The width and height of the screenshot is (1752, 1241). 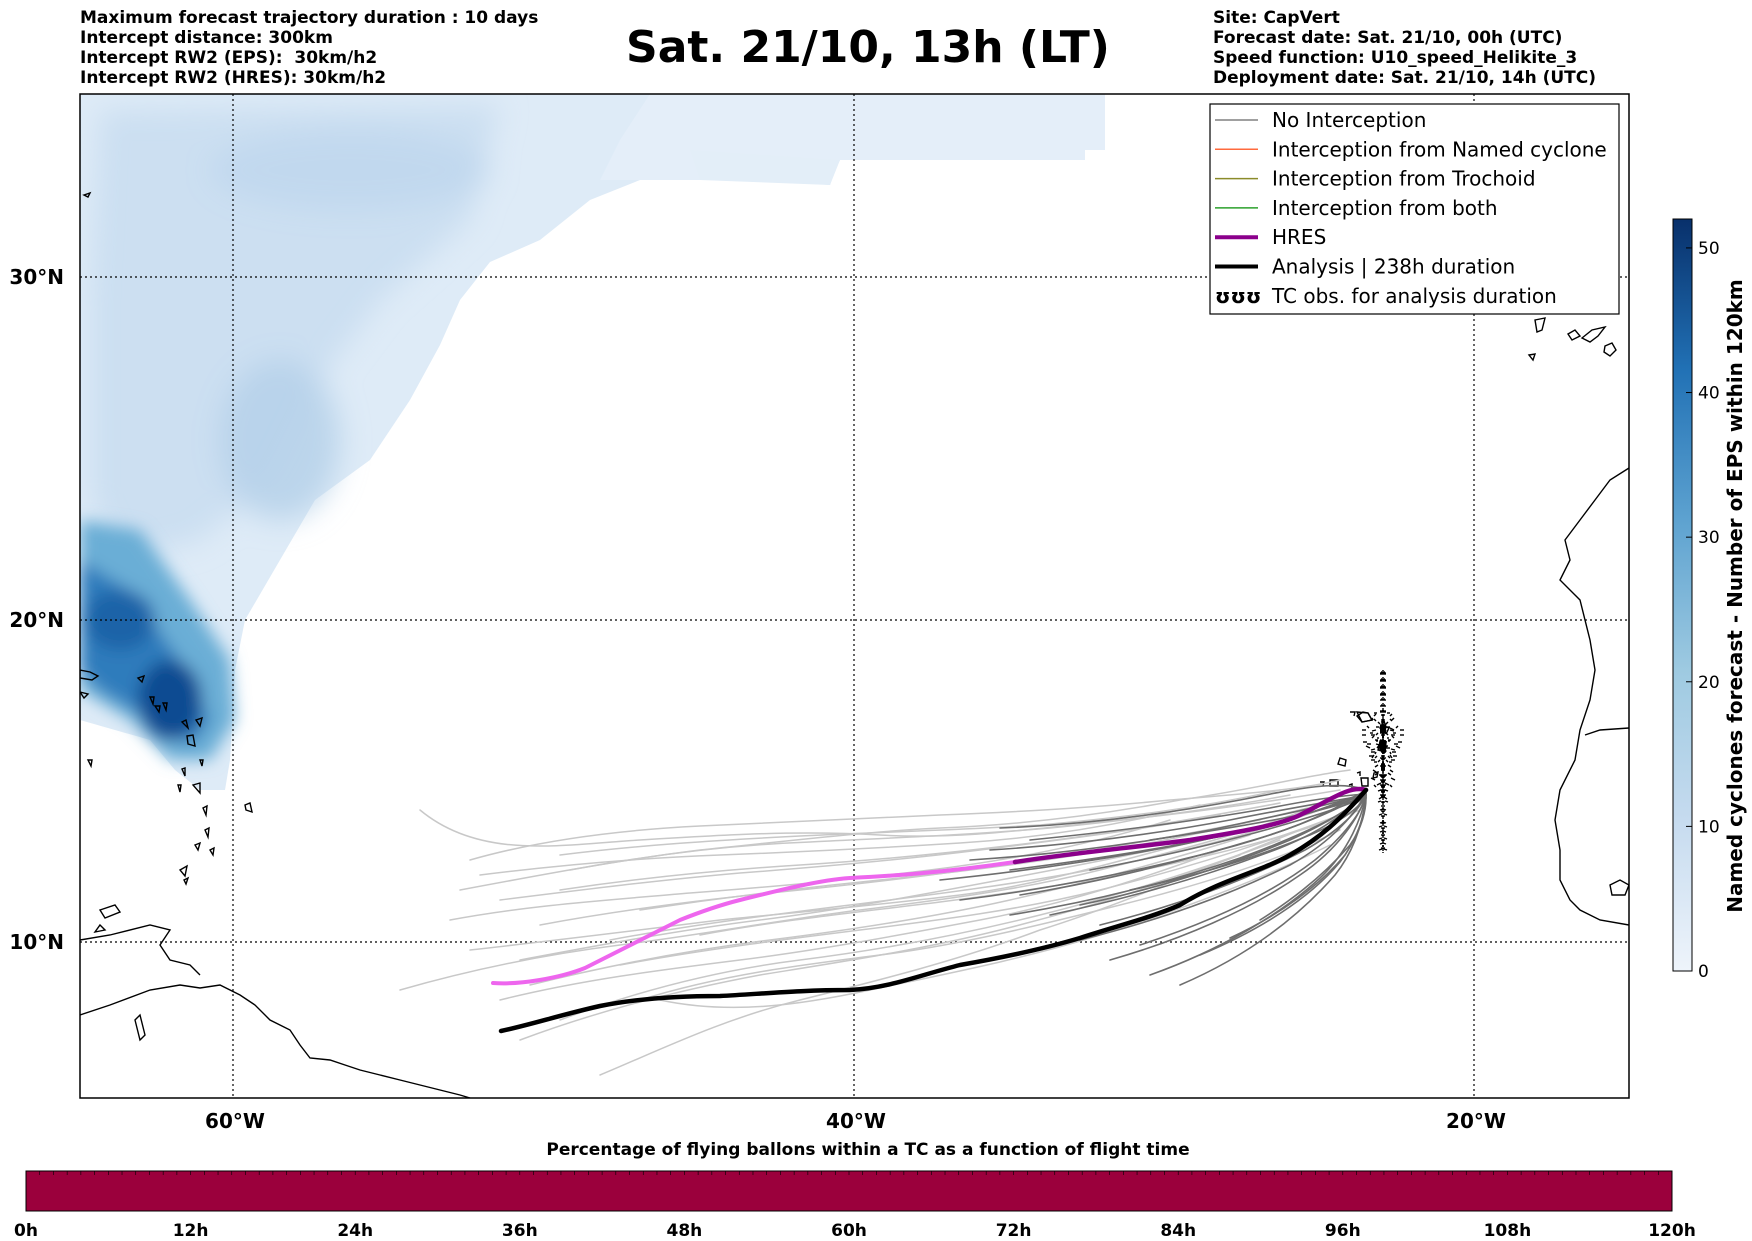 I want to click on site-text: Site: CapVert, so click(x=1276, y=18).